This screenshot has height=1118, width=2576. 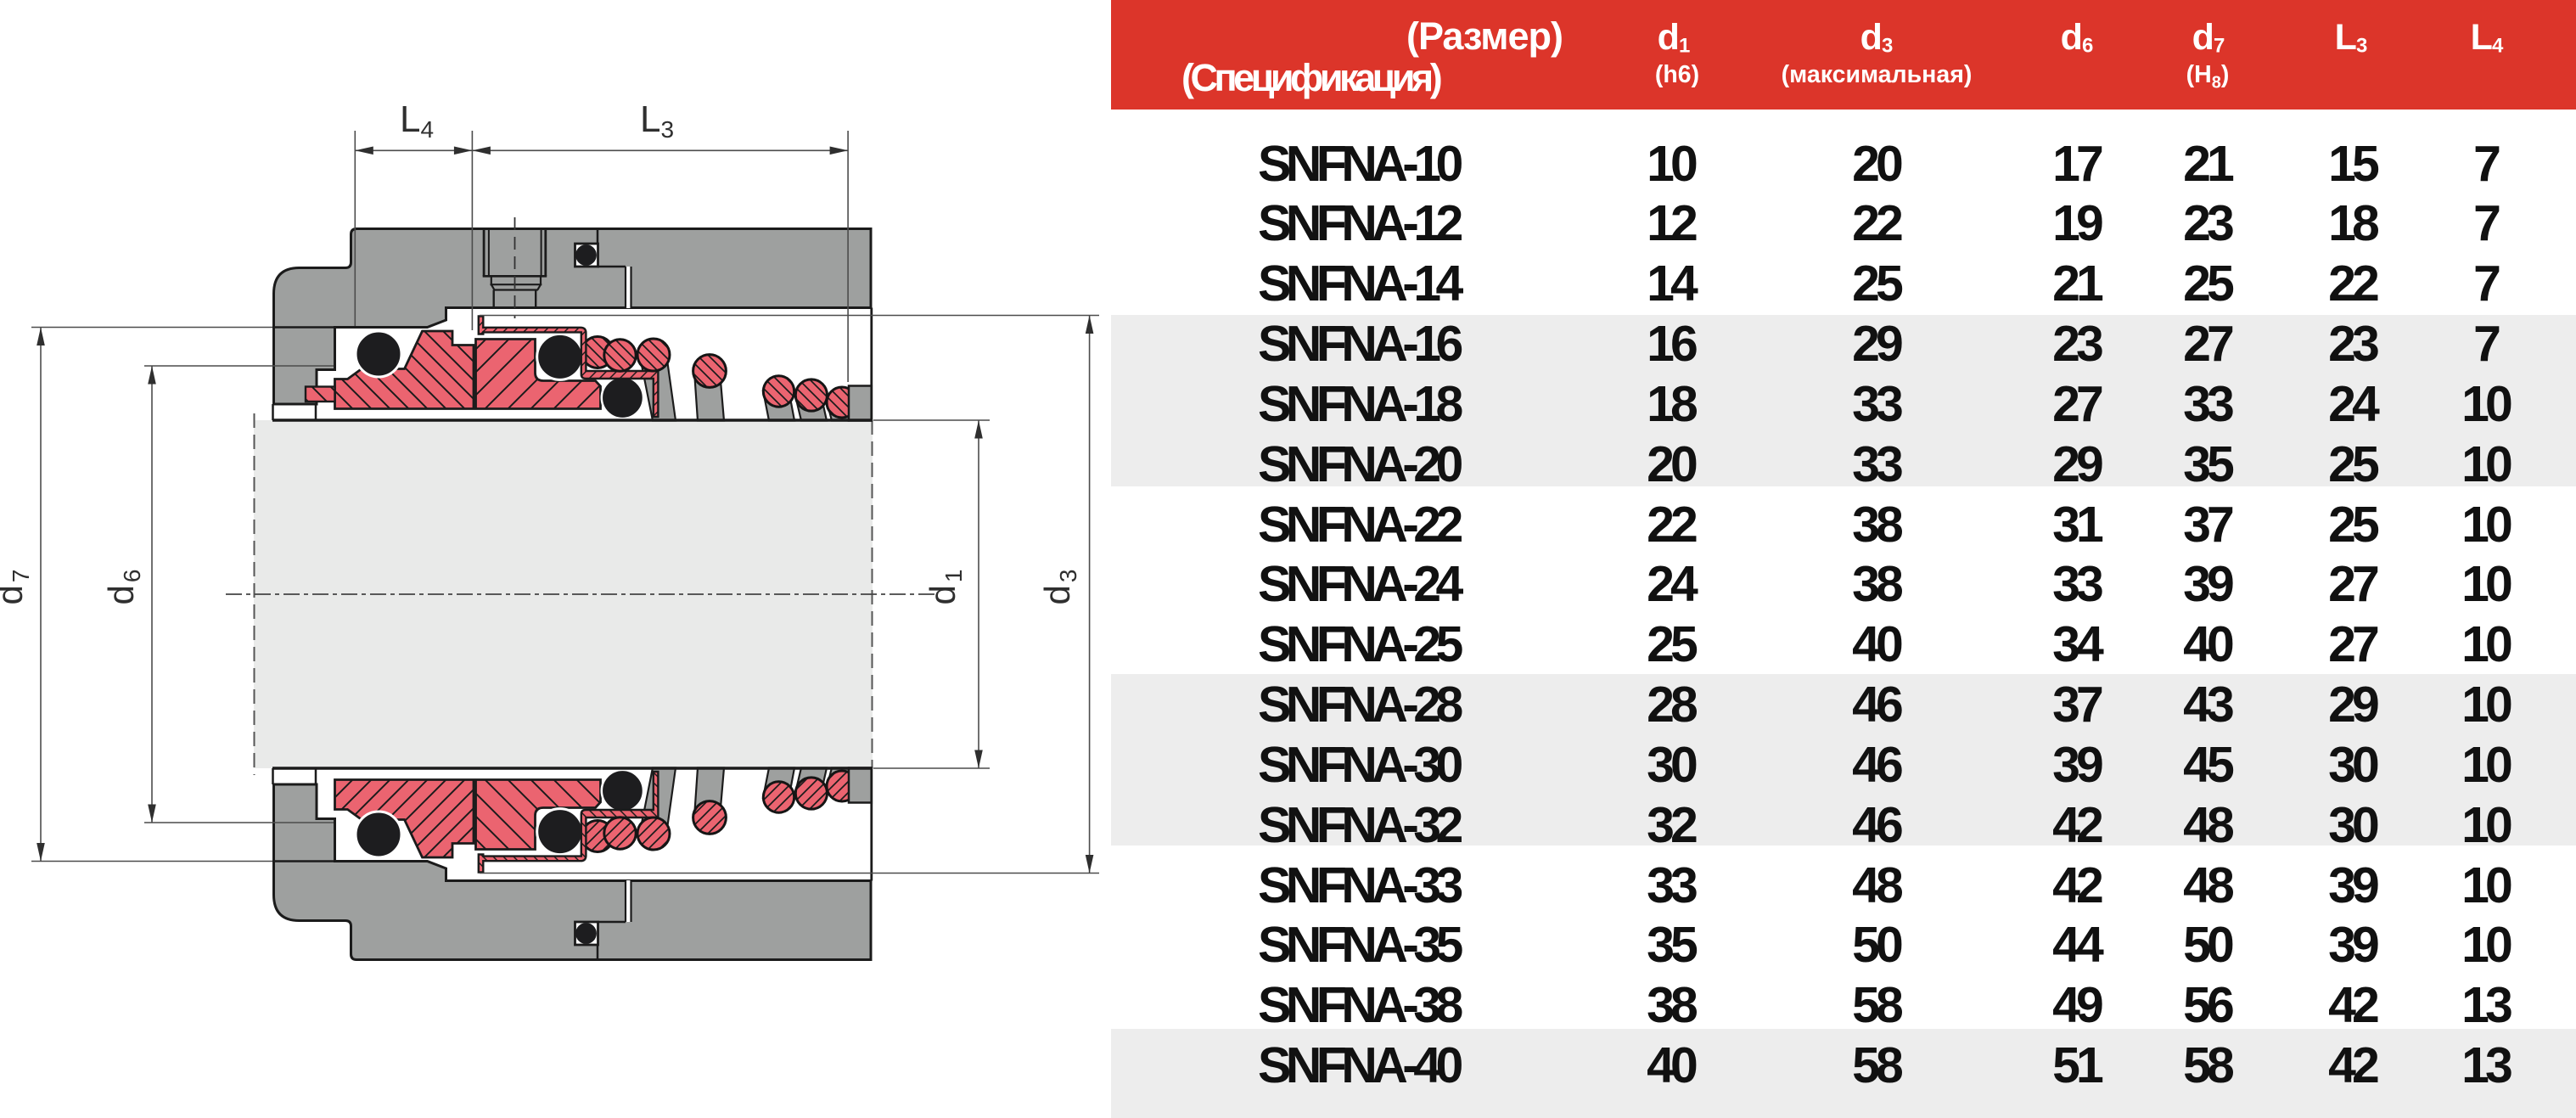 I want to click on svg-text: d7, so click(x=17, y=586).